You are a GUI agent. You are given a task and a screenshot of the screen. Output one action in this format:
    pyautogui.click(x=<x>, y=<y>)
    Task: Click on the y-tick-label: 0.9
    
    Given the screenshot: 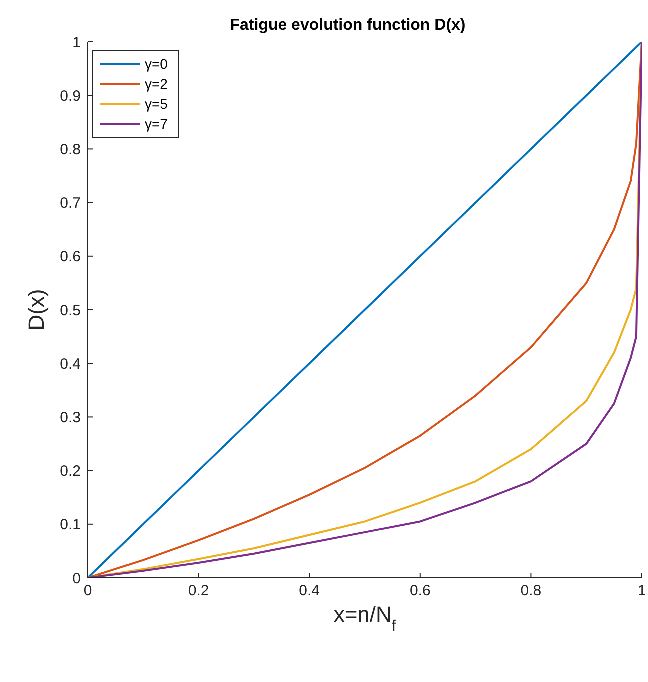 What is the action you would take?
    pyautogui.click(x=70, y=96)
    